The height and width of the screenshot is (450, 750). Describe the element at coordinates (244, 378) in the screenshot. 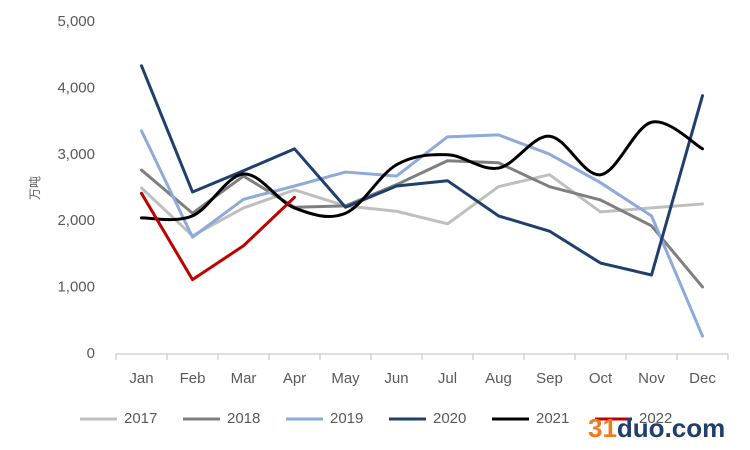

I see `x-tick-label: Mar` at that location.